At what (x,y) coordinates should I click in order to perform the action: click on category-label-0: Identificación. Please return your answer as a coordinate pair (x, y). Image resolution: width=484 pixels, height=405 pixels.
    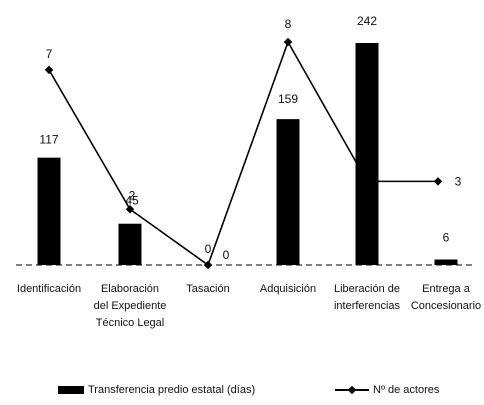
    Looking at the image, I should click on (49, 289).